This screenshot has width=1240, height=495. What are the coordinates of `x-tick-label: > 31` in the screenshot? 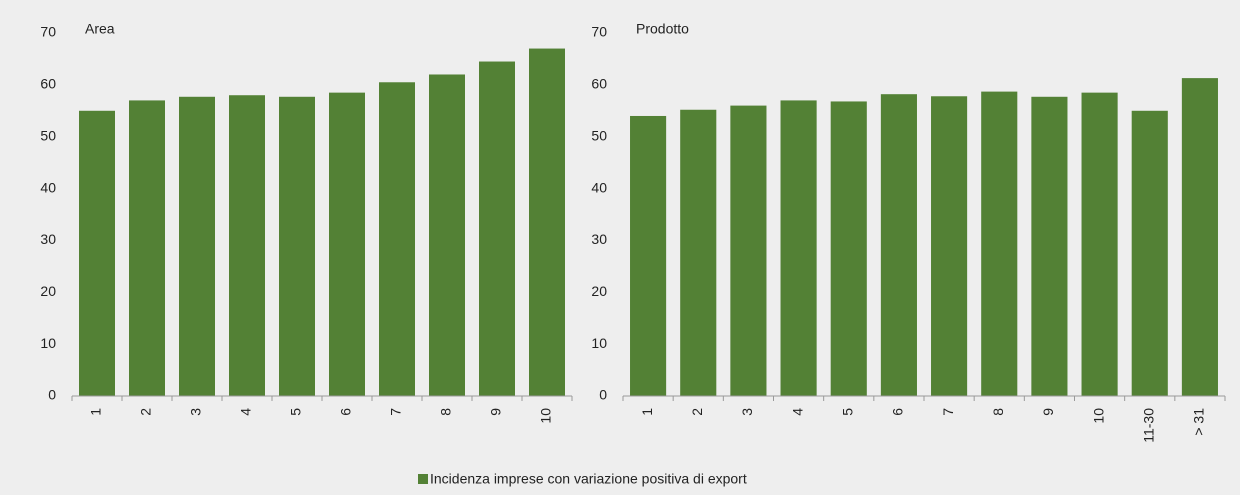 It's located at (1199, 422).